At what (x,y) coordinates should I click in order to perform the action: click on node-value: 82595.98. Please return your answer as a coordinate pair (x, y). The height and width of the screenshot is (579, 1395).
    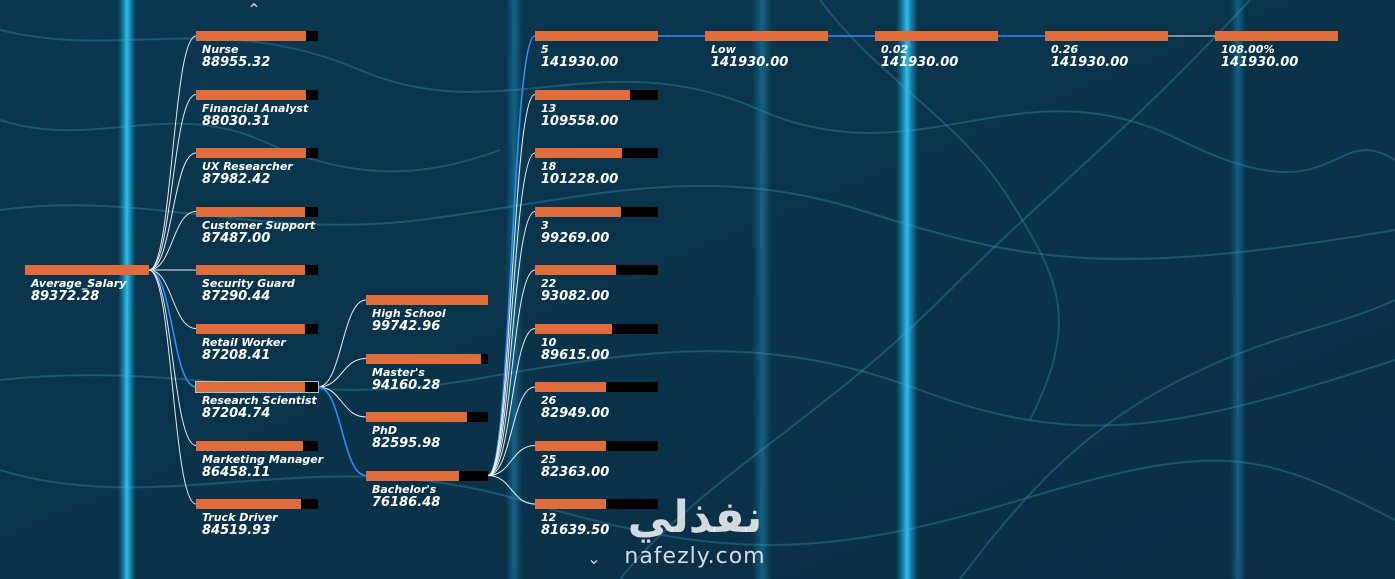
    Looking at the image, I should click on (406, 443).